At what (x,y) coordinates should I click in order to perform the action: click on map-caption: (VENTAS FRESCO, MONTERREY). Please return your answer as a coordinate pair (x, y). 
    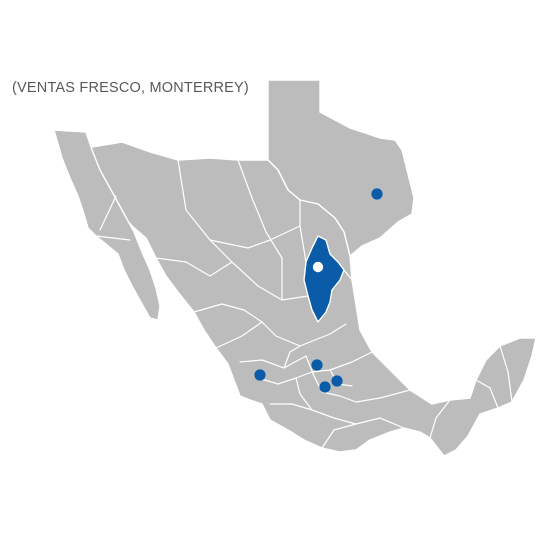
    Looking at the image, I should click on (130, 88).